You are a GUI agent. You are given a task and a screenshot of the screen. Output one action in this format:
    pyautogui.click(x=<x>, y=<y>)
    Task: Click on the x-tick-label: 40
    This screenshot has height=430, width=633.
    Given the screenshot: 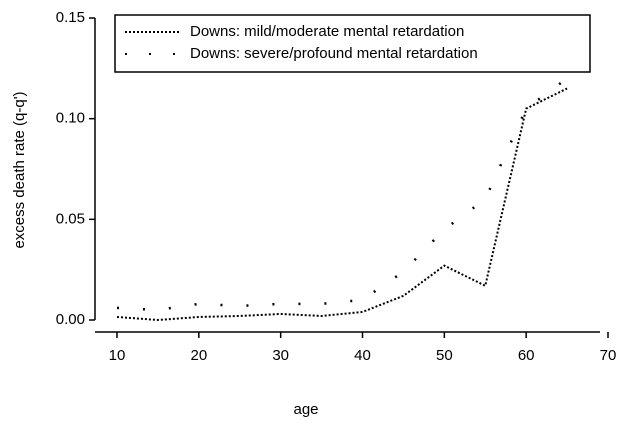 What is the action you would take?
    pyautogui.click(x=362, y=355)
    